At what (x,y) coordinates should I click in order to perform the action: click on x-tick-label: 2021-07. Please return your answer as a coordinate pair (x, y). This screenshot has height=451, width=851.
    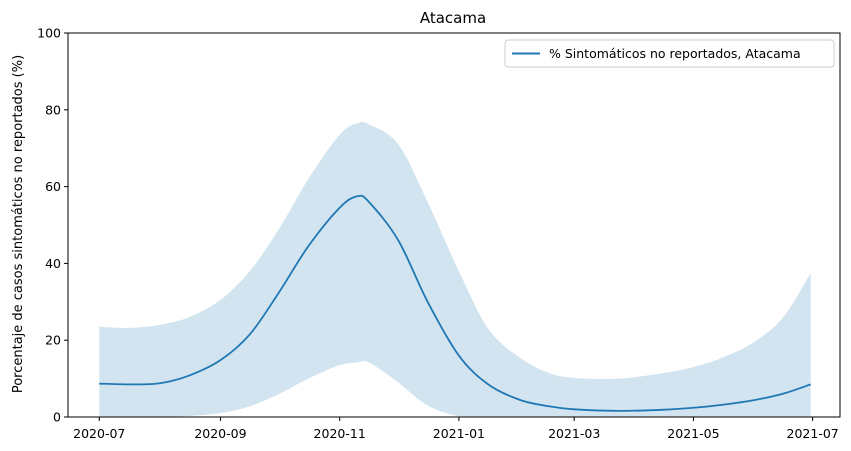
    Looking at the image, I should click on (813, 433).